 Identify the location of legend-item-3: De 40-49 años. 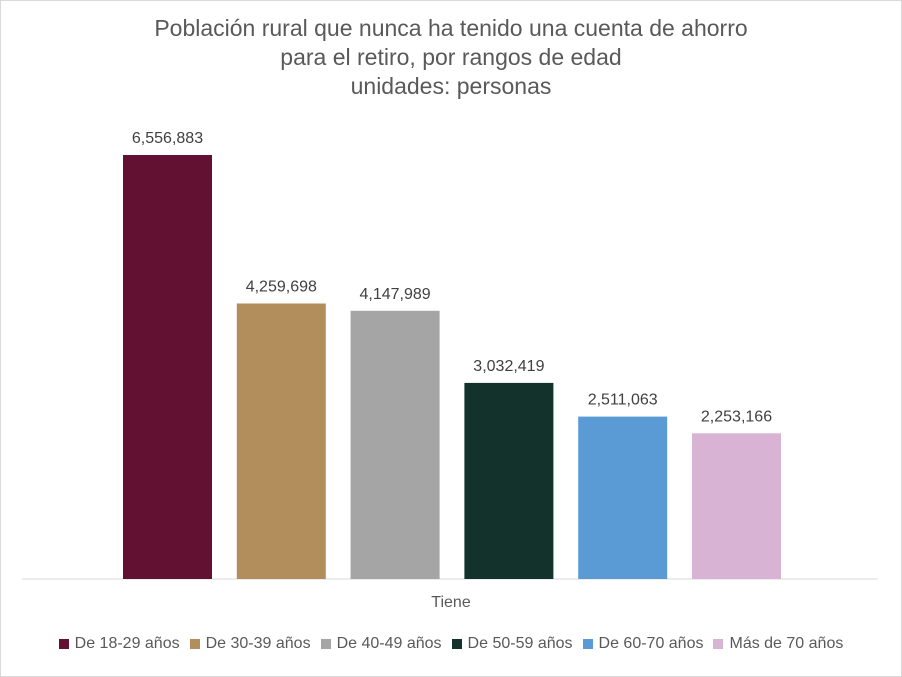
(381, 644).